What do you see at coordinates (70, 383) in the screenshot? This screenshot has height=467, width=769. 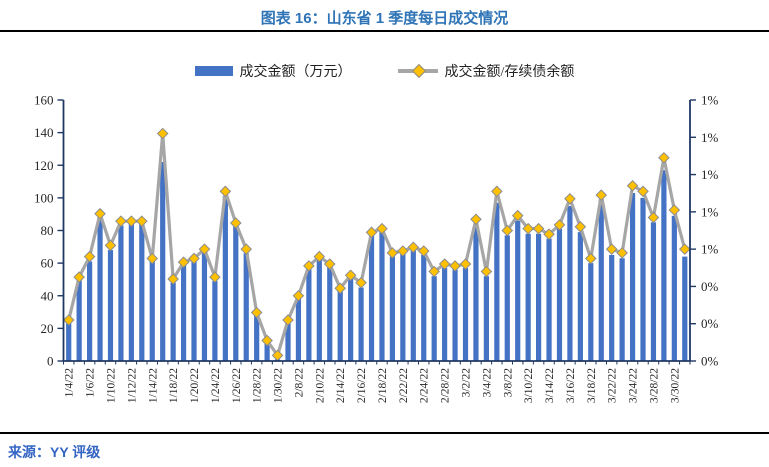 I see `x-tick-label: 1/4/22` at bounding box center [70, 383].